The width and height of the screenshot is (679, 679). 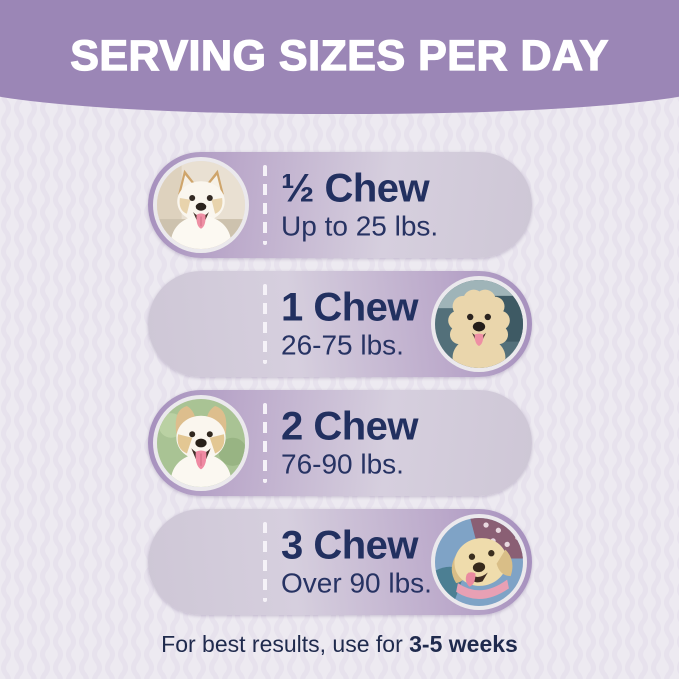 I want to click on serving-row-three-chew: 3 Chew Over 90 lbs., so click(x=340, y=562).